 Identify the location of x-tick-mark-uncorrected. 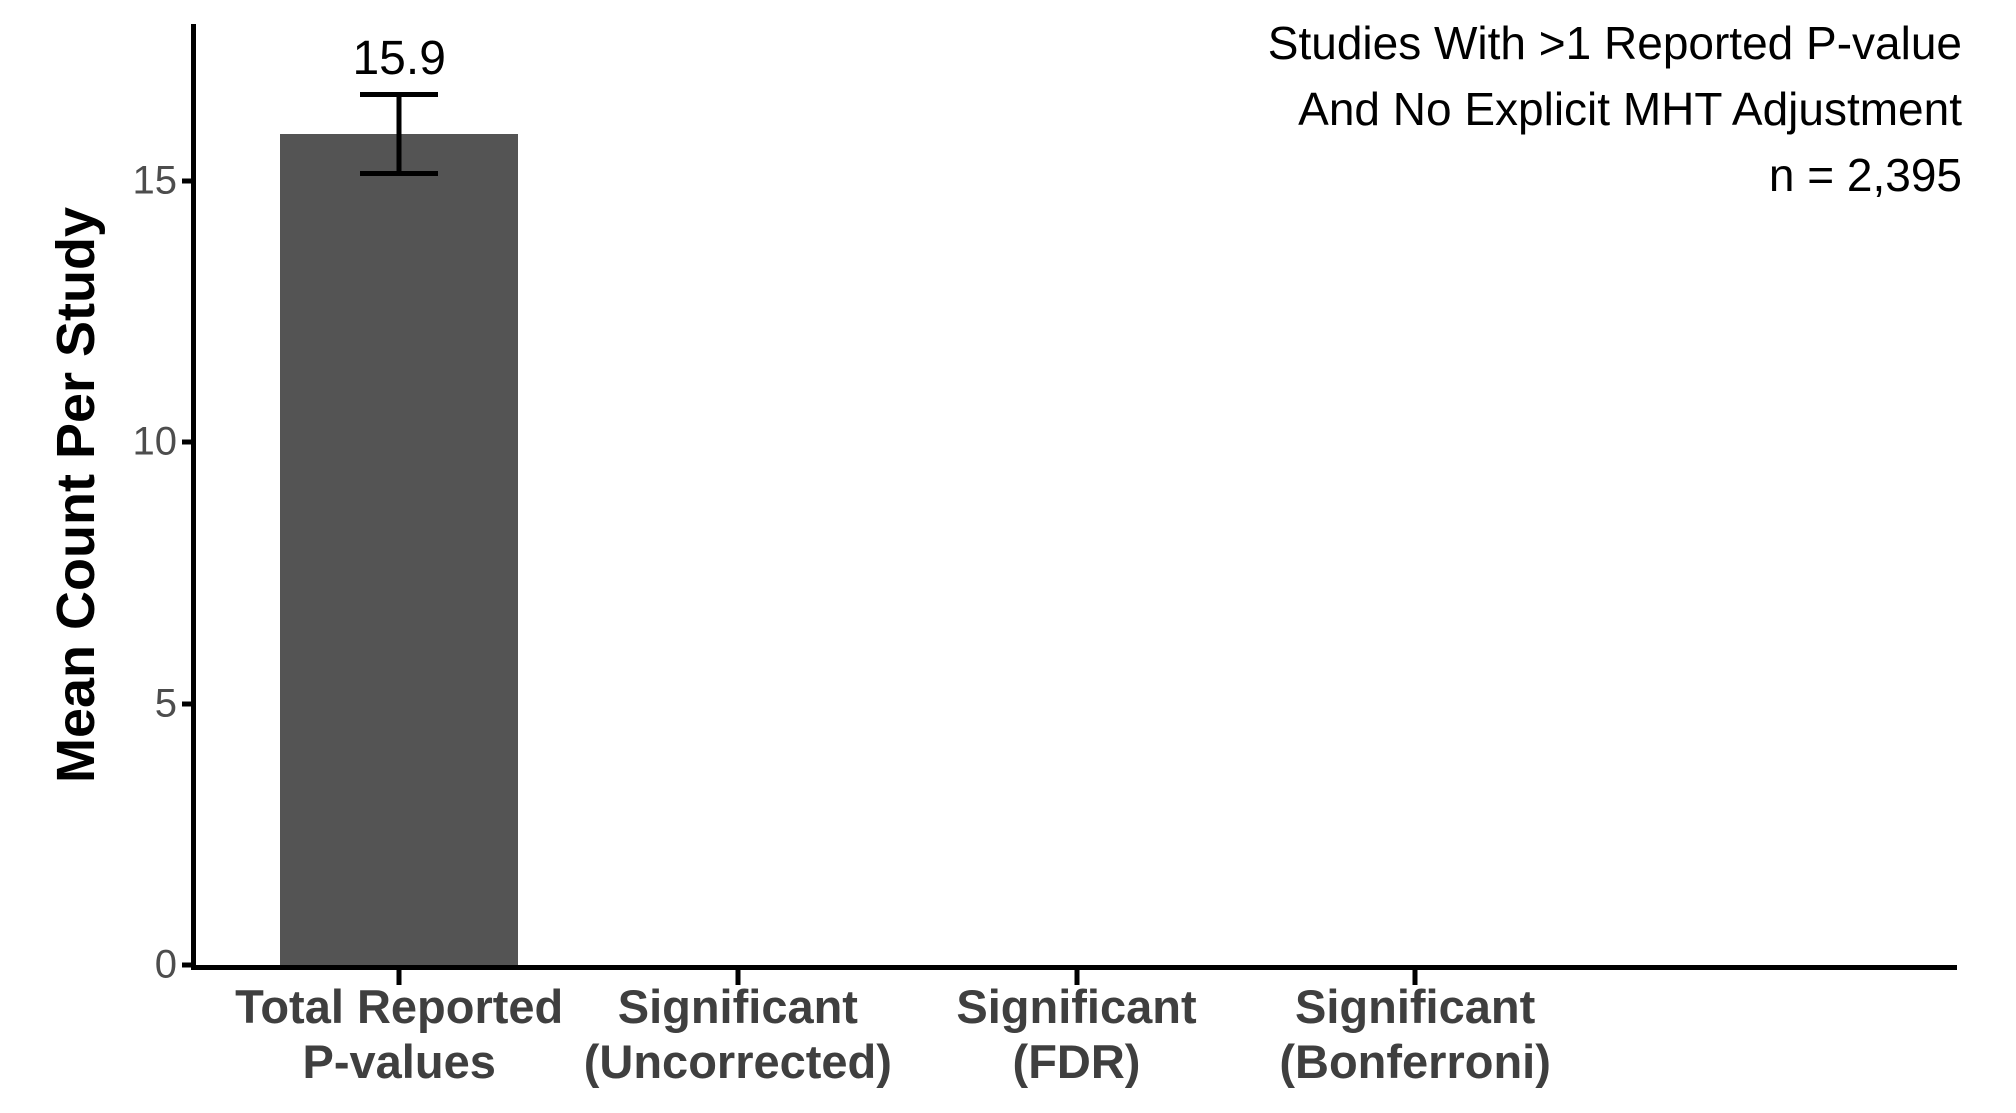
(738, 977).